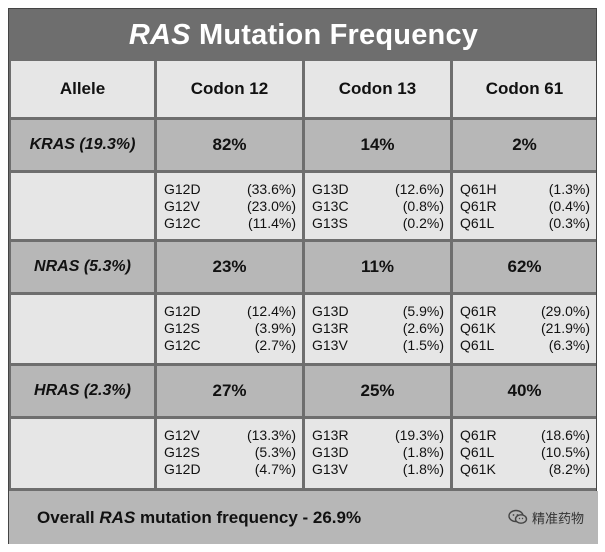 The image size is (605, 552). What do you see at coordinates (565, 328) in the screenshot?
I see `mutation-freq: (21.9%)` at bounding box center [565, 328].